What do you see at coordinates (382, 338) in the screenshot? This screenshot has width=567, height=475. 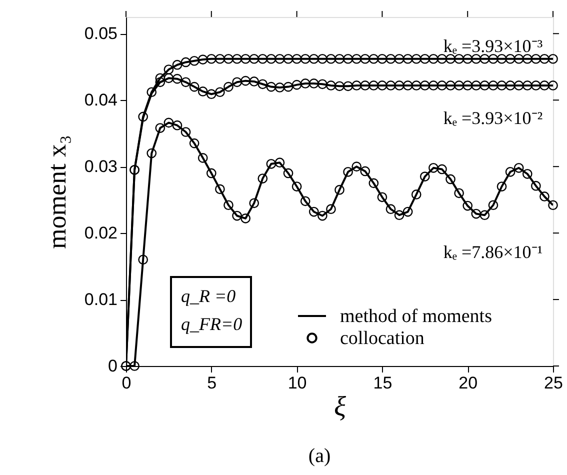 I see `legend-label: collocation` at bounding box center [382, 338].